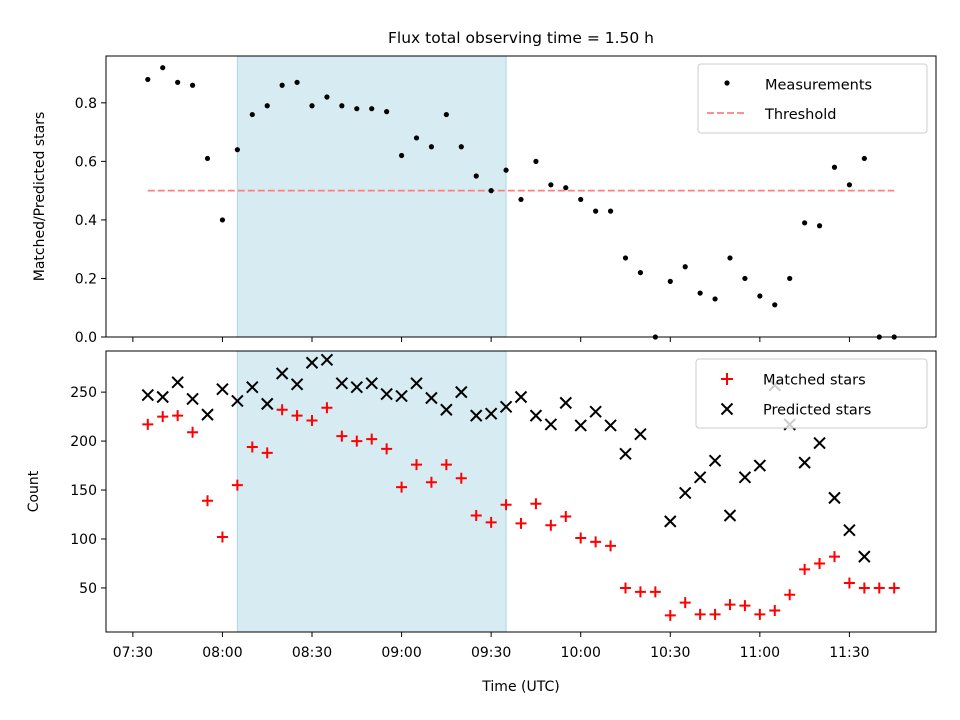  Describe the element at coordinates (86, 162) in the screenshot. I see `y-tick-label: 0.6` at that location.